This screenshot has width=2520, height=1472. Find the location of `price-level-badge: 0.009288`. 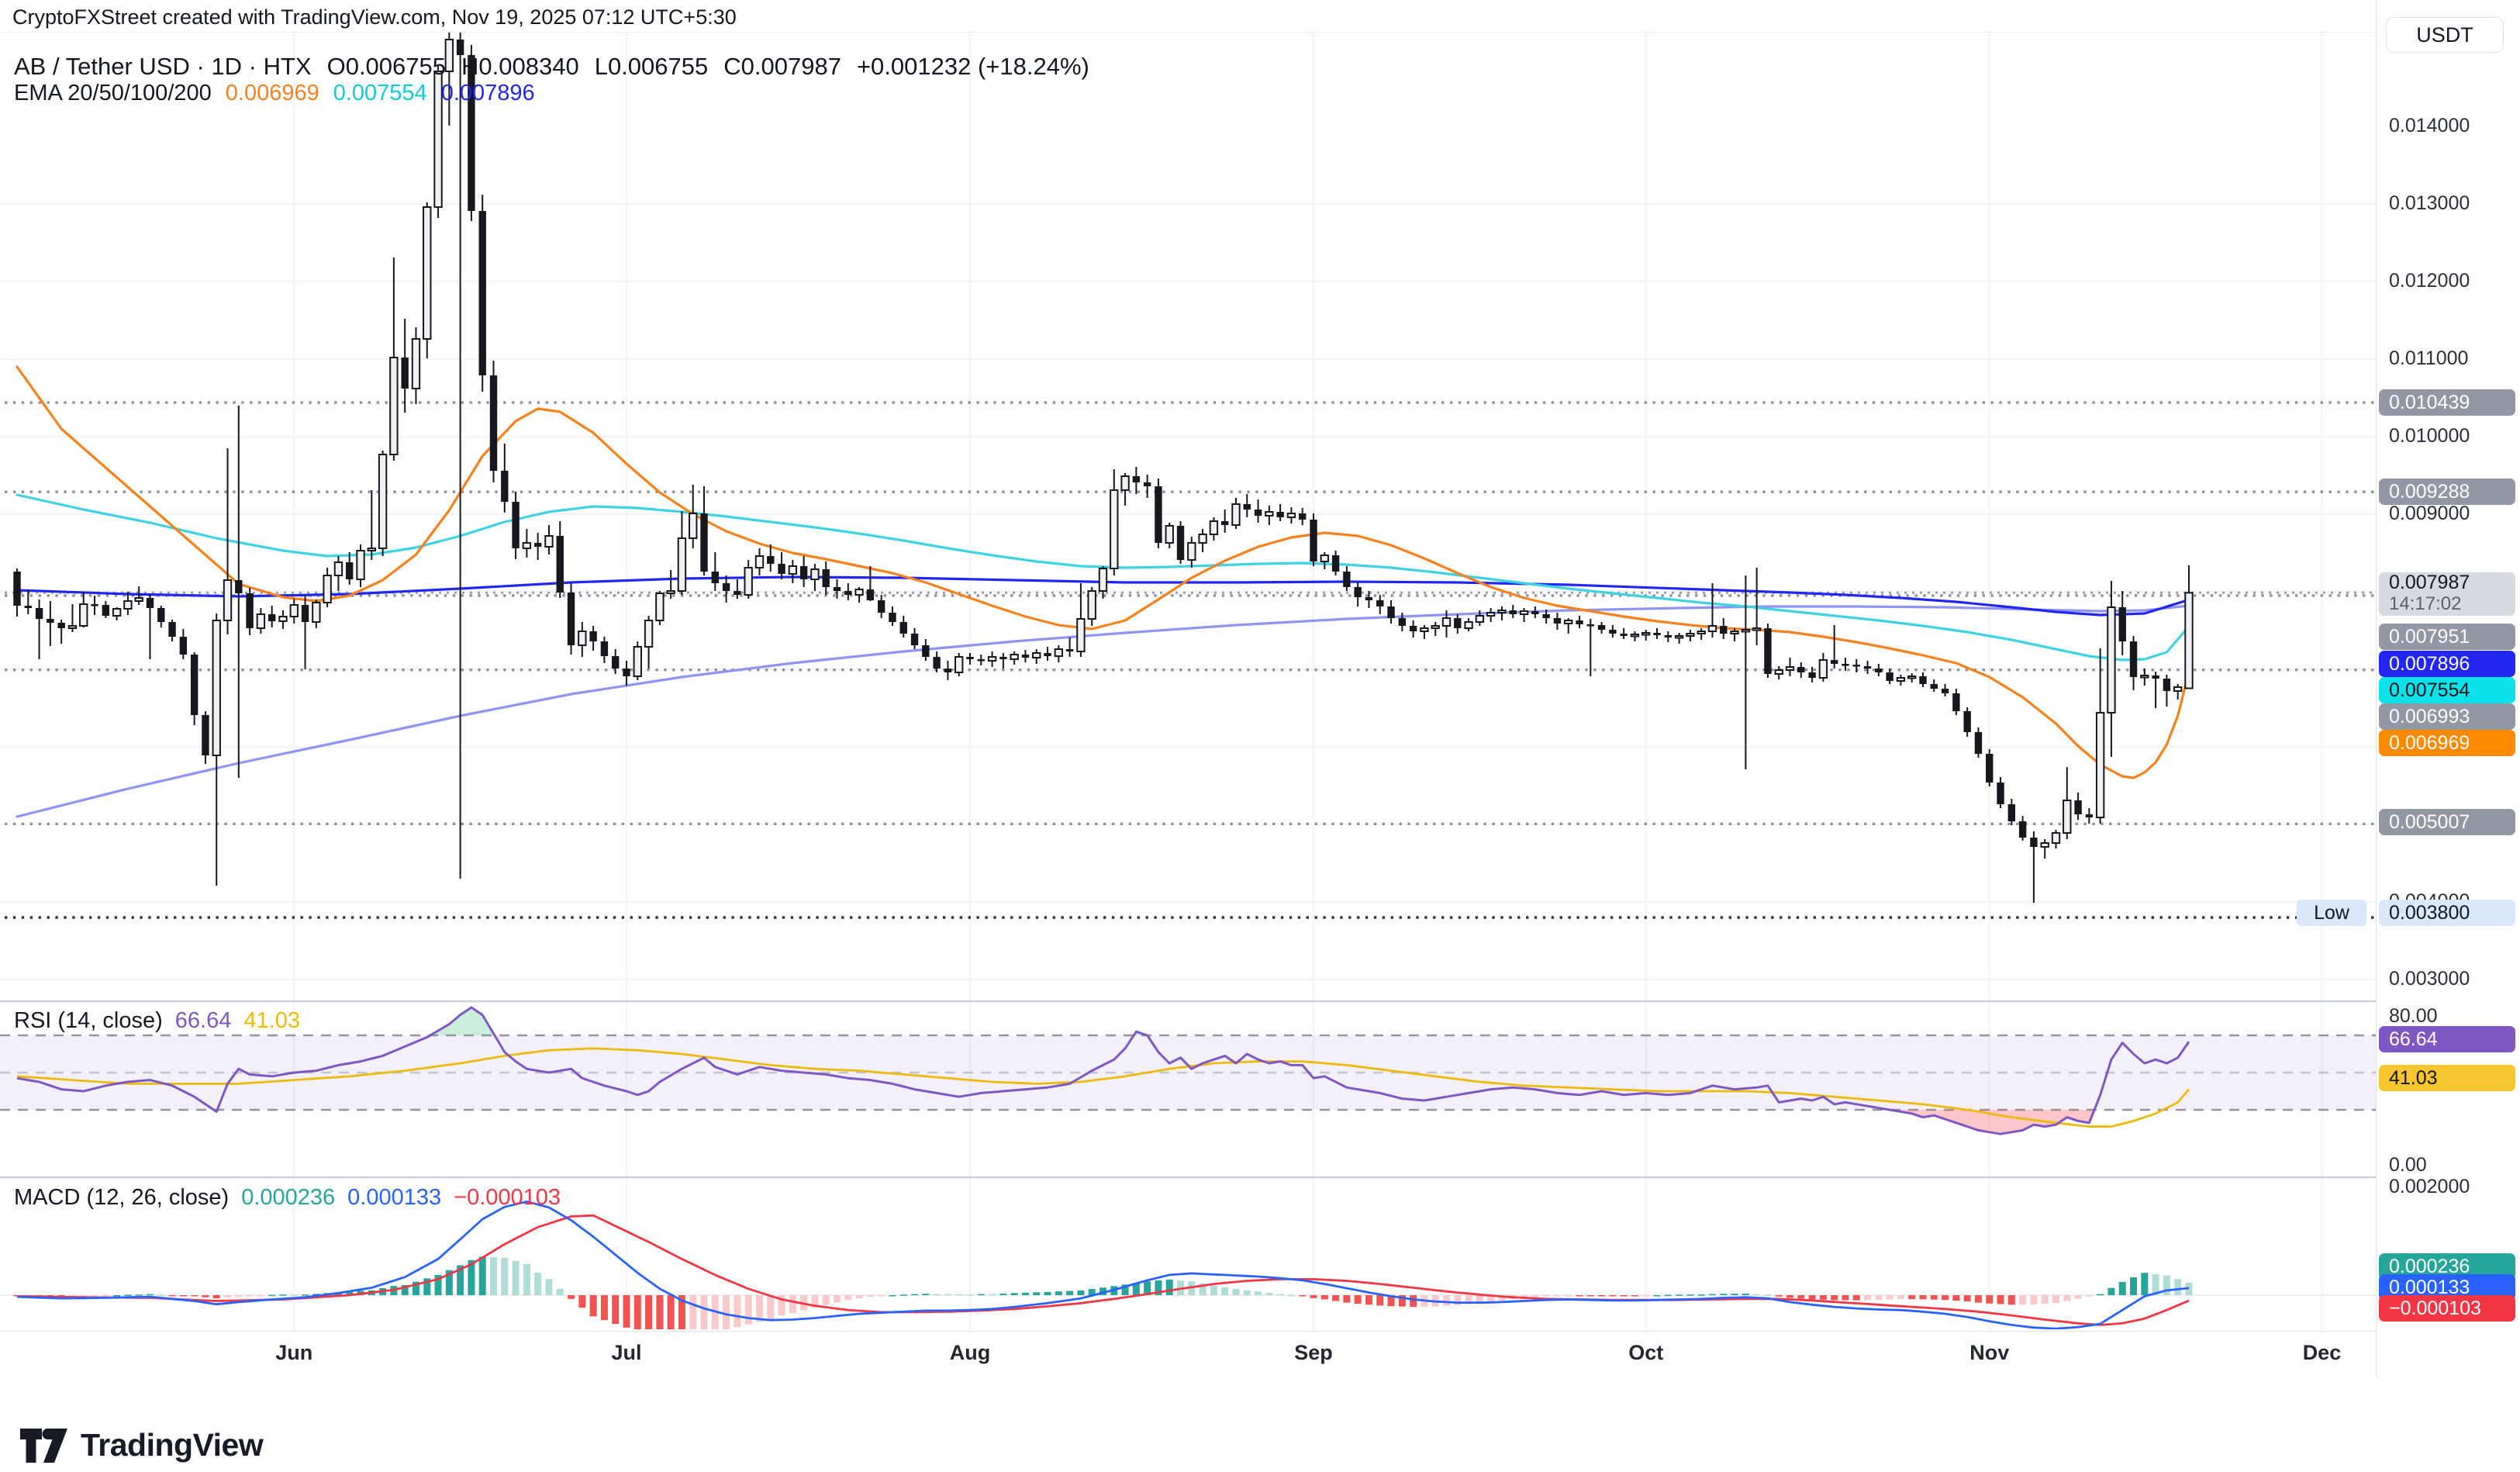

price-level-badge: 0.009288 is located at coordinates (2447, 492).